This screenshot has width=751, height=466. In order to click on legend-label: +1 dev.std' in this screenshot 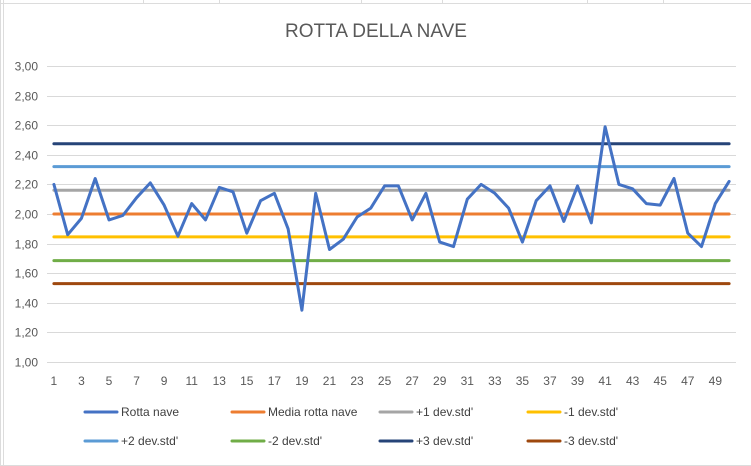, I will do `click(444, 412)`.